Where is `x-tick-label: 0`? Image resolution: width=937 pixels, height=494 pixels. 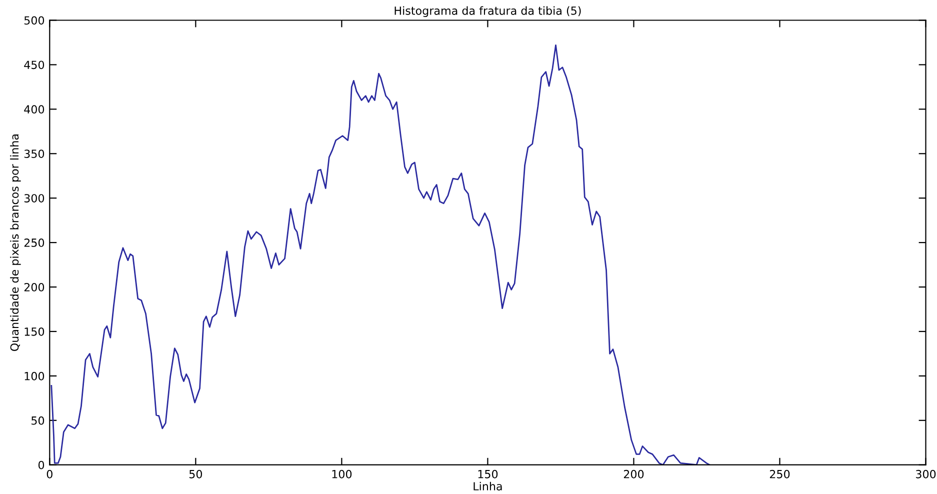
x-tick-label: 0 is located at coordinates (49, 474).